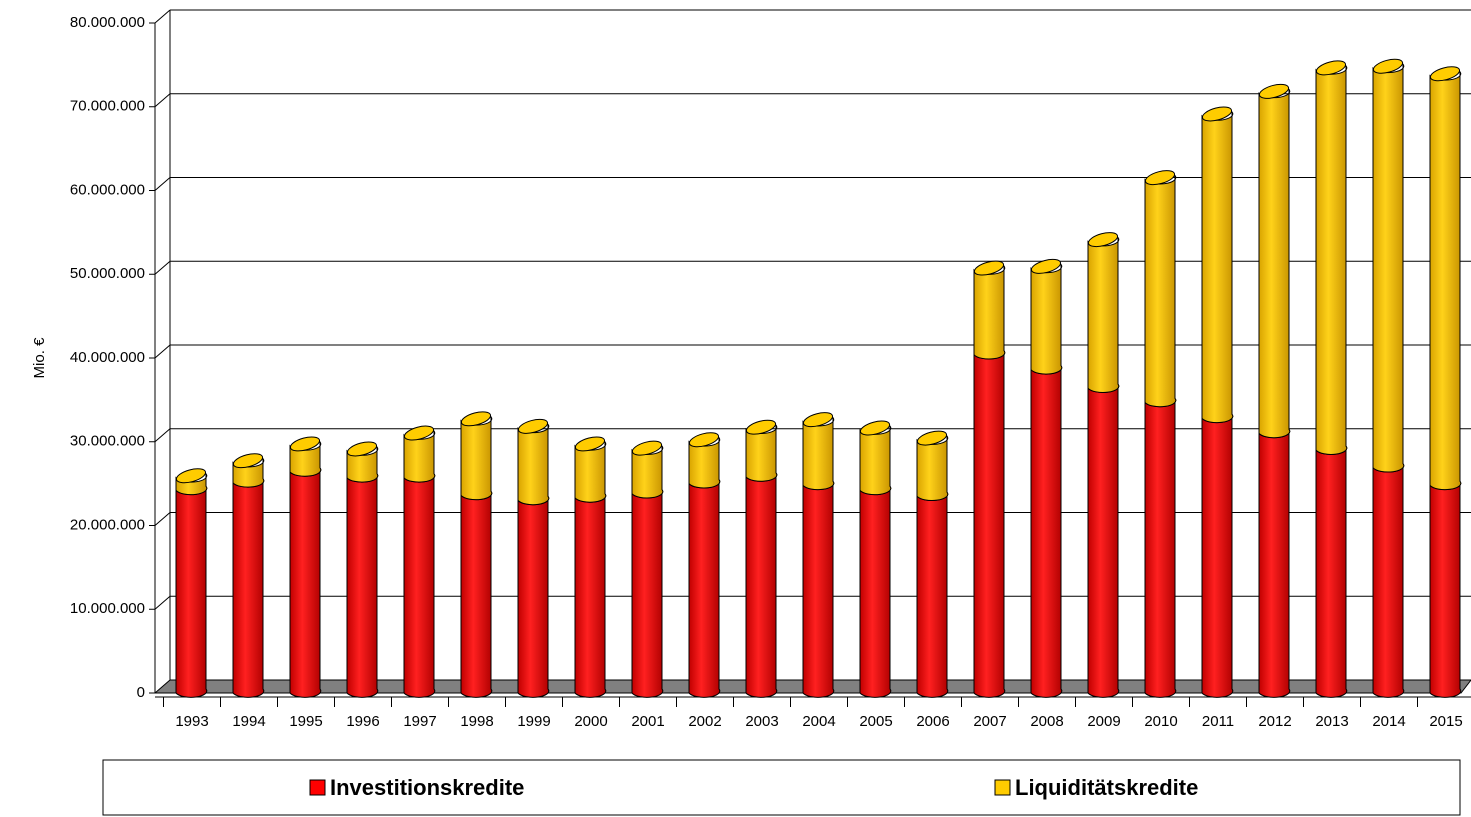 This screenshot has width=1471, height=817. I want to click on x-tick-label: 2014, so click(1388, 721).